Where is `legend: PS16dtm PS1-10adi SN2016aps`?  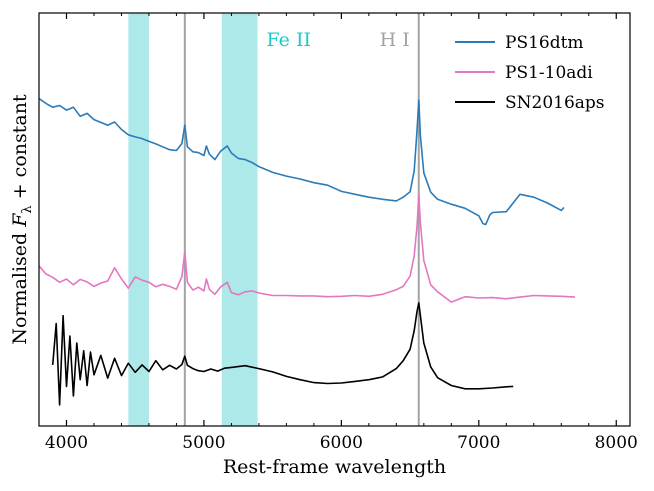
legend: PS16dtm PS1-10adi SN2016aps is located at coordinates (530, 73).